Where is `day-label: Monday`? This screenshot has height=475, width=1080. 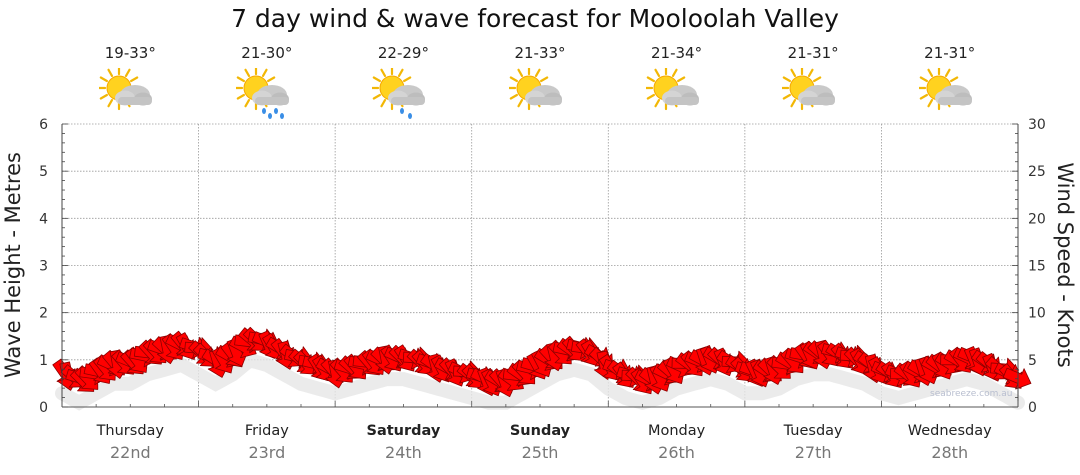 day-label: Monday is located at coordinates (677, 431).